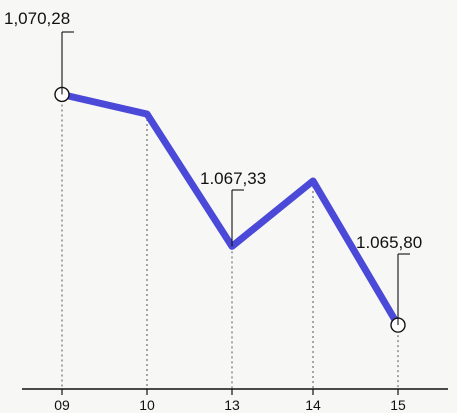 This screenshot has width=457, height=413. Describe the element at coordinates (313, 405) in the screenshot. I see `x-tick-label-14: 14` at that location.